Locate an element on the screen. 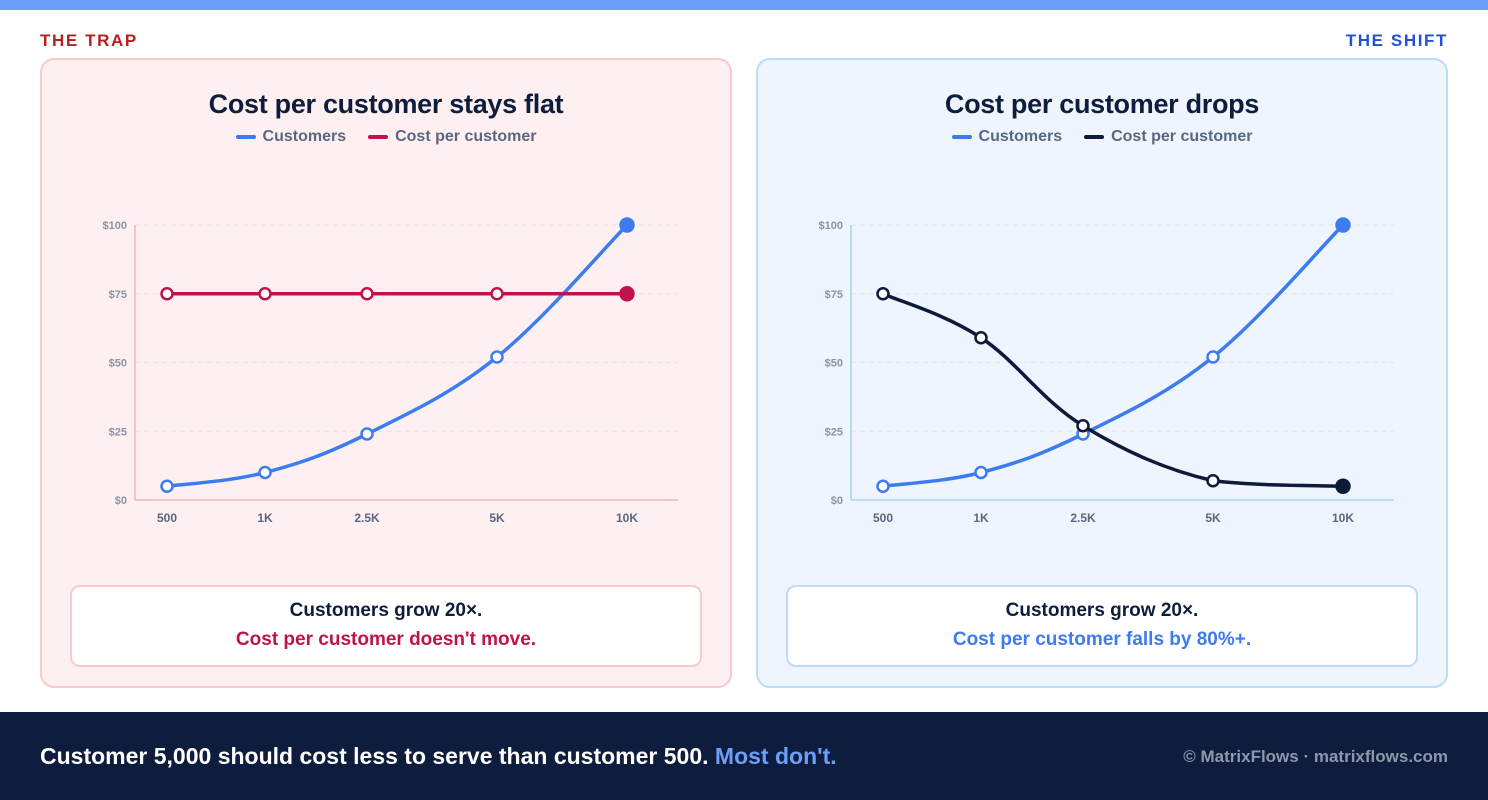  shift-callout-line1: Customers grow 20×. is located at coordinates (1102, 610).